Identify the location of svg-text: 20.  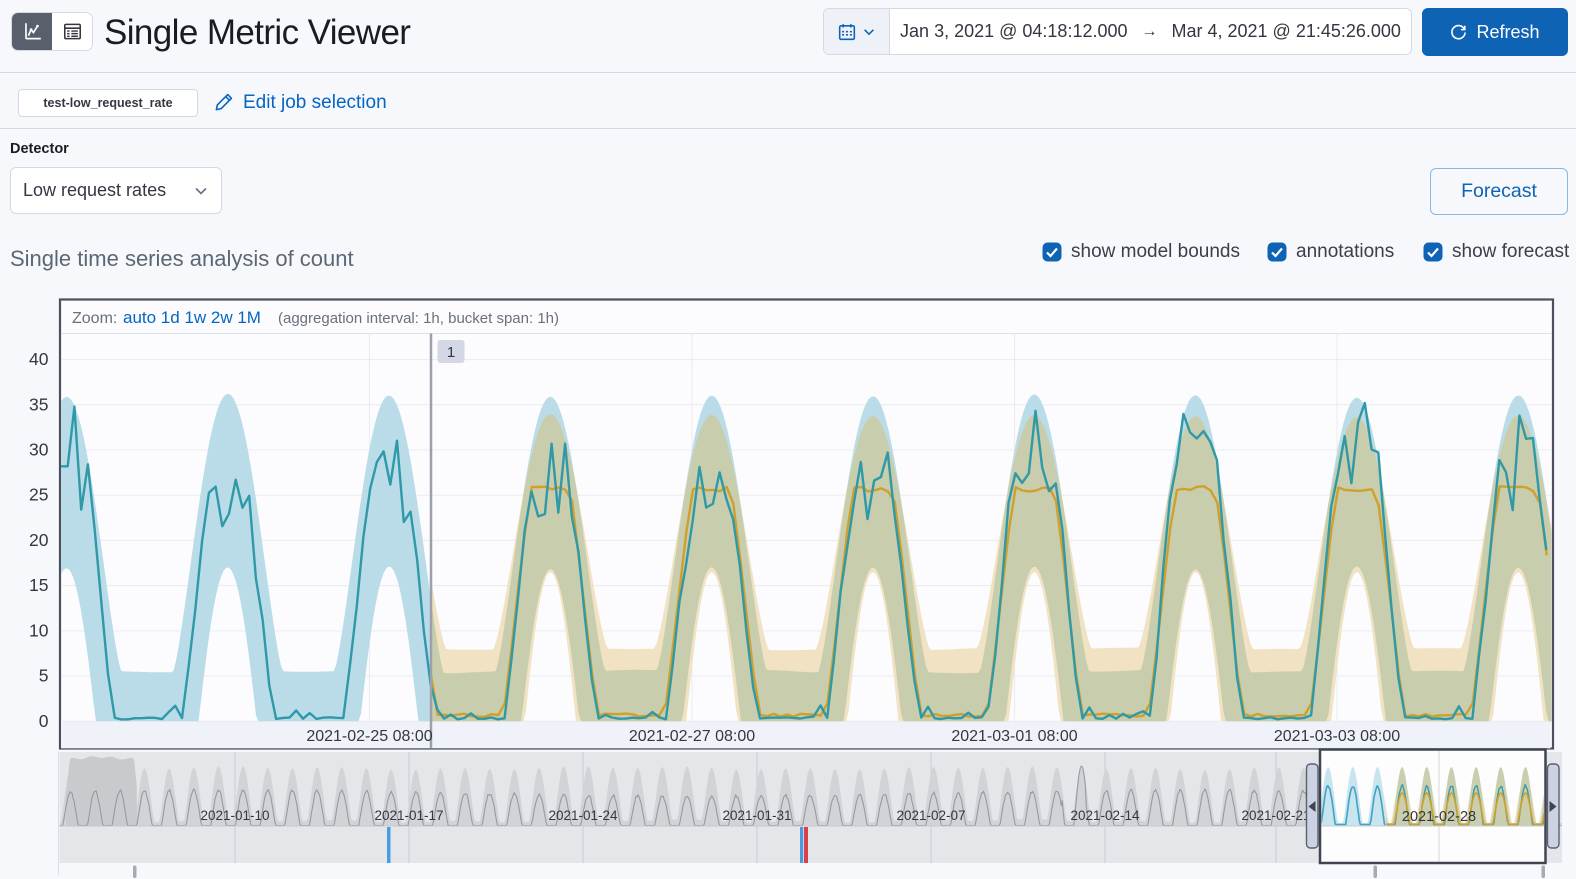
(39, 540).